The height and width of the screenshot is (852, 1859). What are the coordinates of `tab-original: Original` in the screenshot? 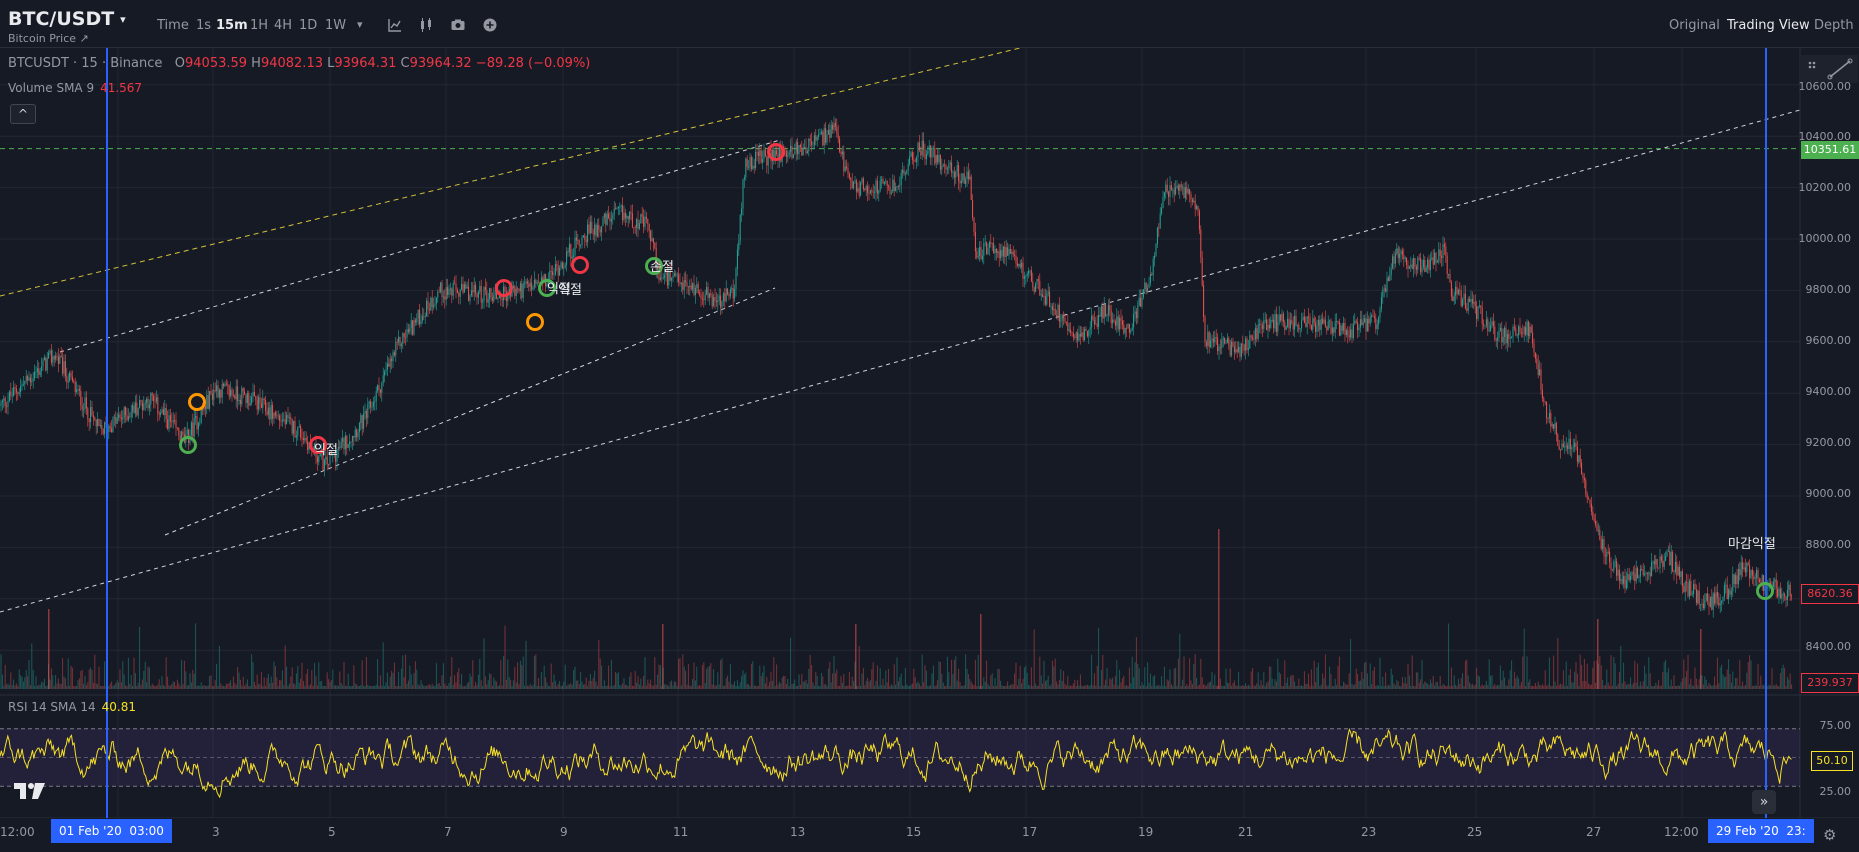 It's located at (1694, 25).